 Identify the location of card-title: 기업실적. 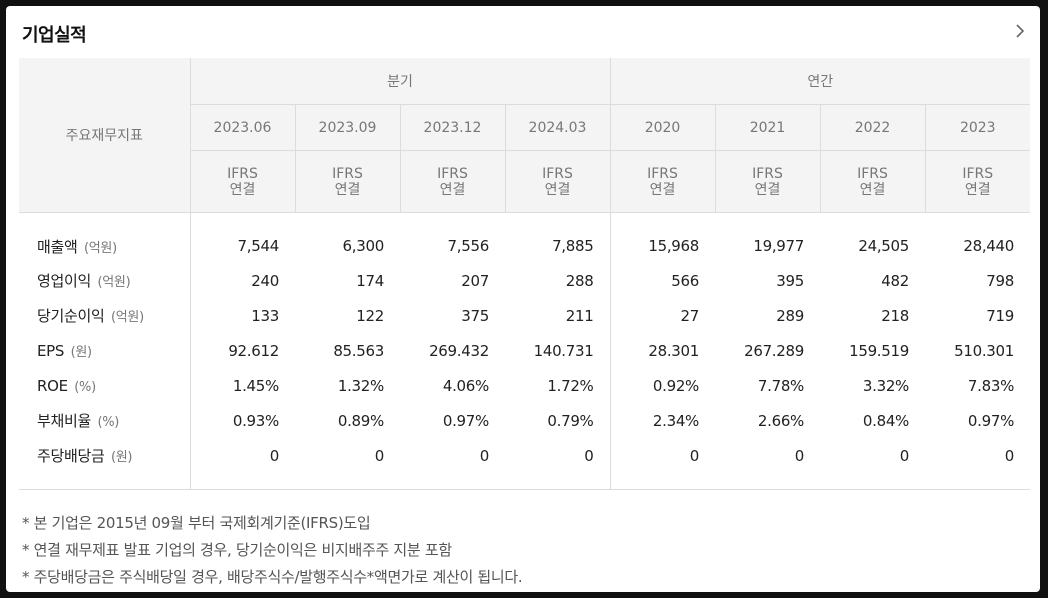
(54, 35).